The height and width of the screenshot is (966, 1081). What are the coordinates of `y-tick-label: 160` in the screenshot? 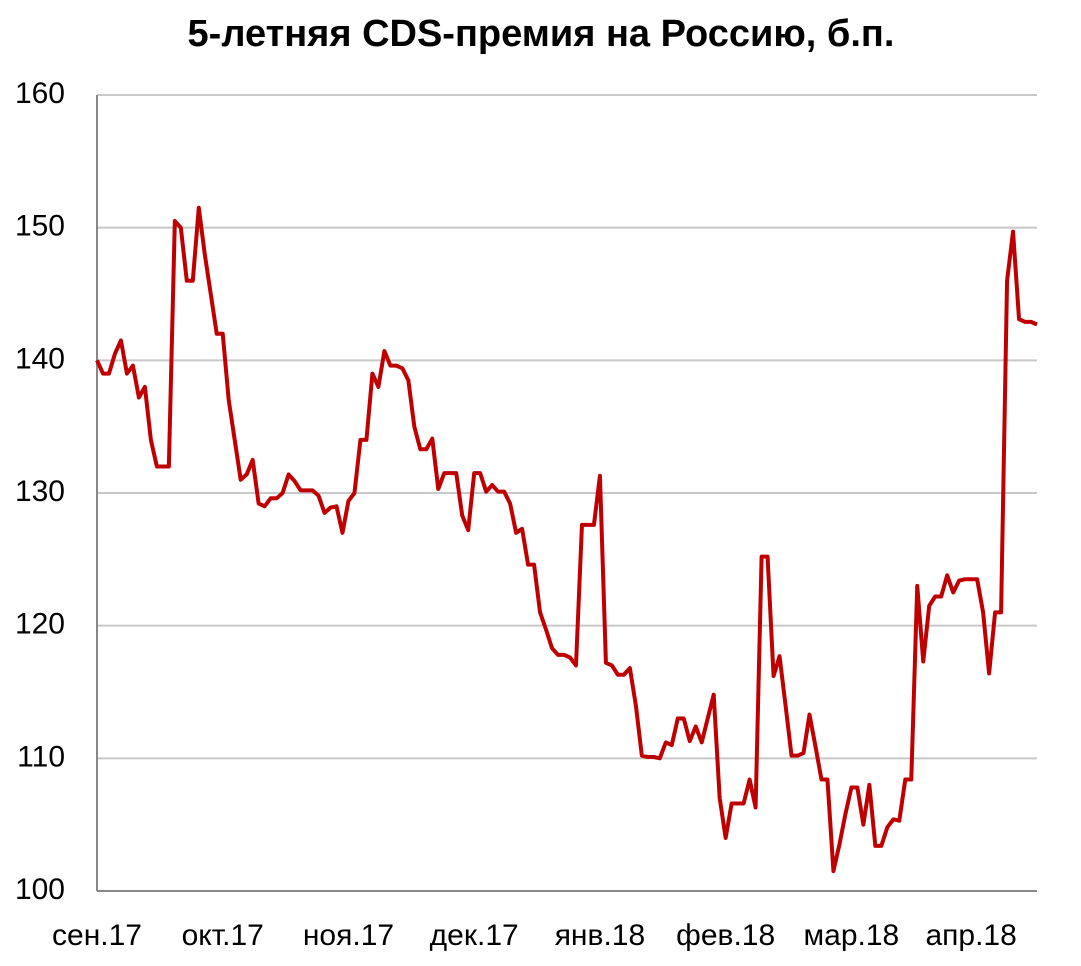 It's located at (40, 93).